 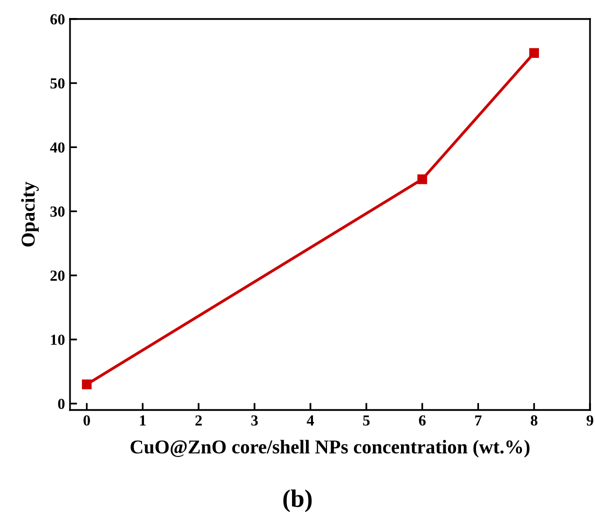 I want to click on x-tick-label: 5, so click(x=366, y=420).